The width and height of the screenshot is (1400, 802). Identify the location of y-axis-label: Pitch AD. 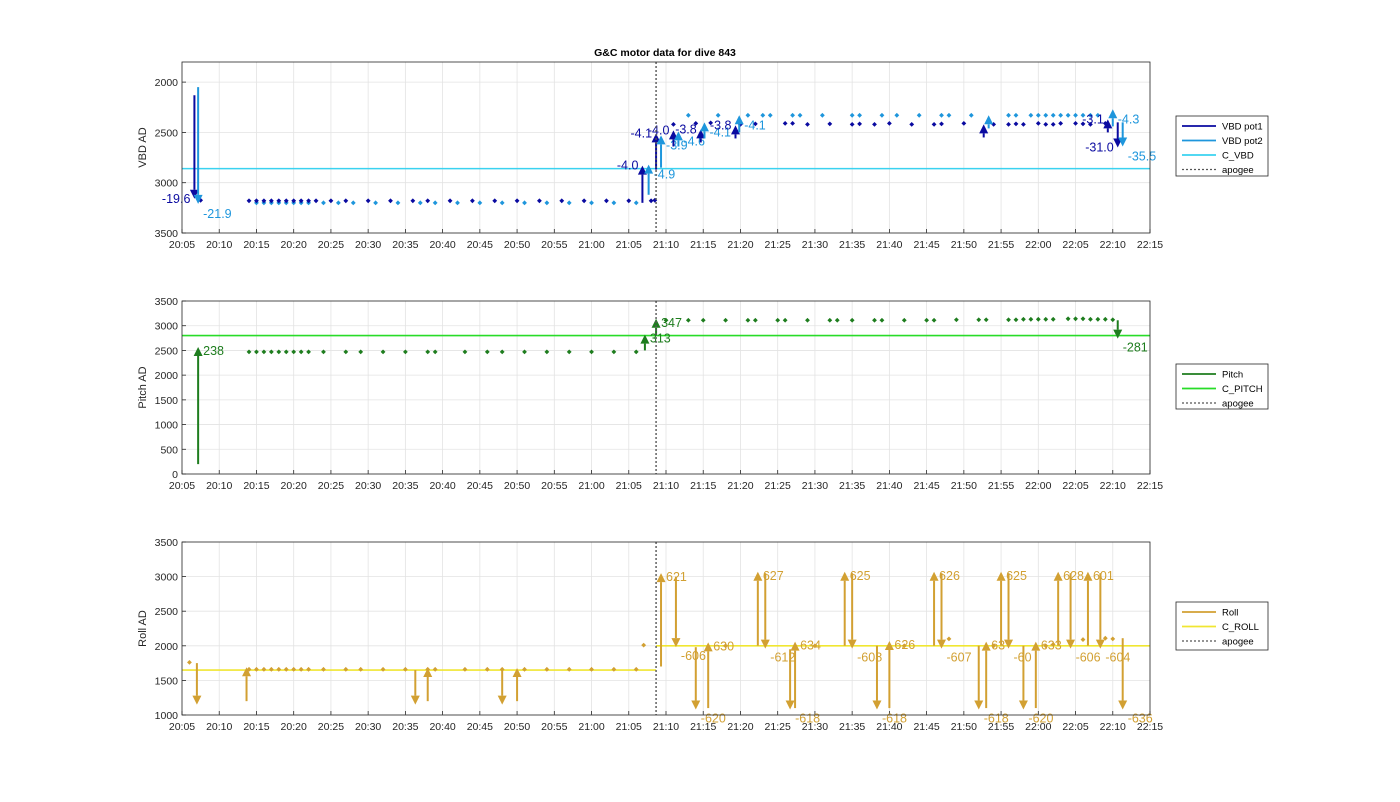
(143, 387).